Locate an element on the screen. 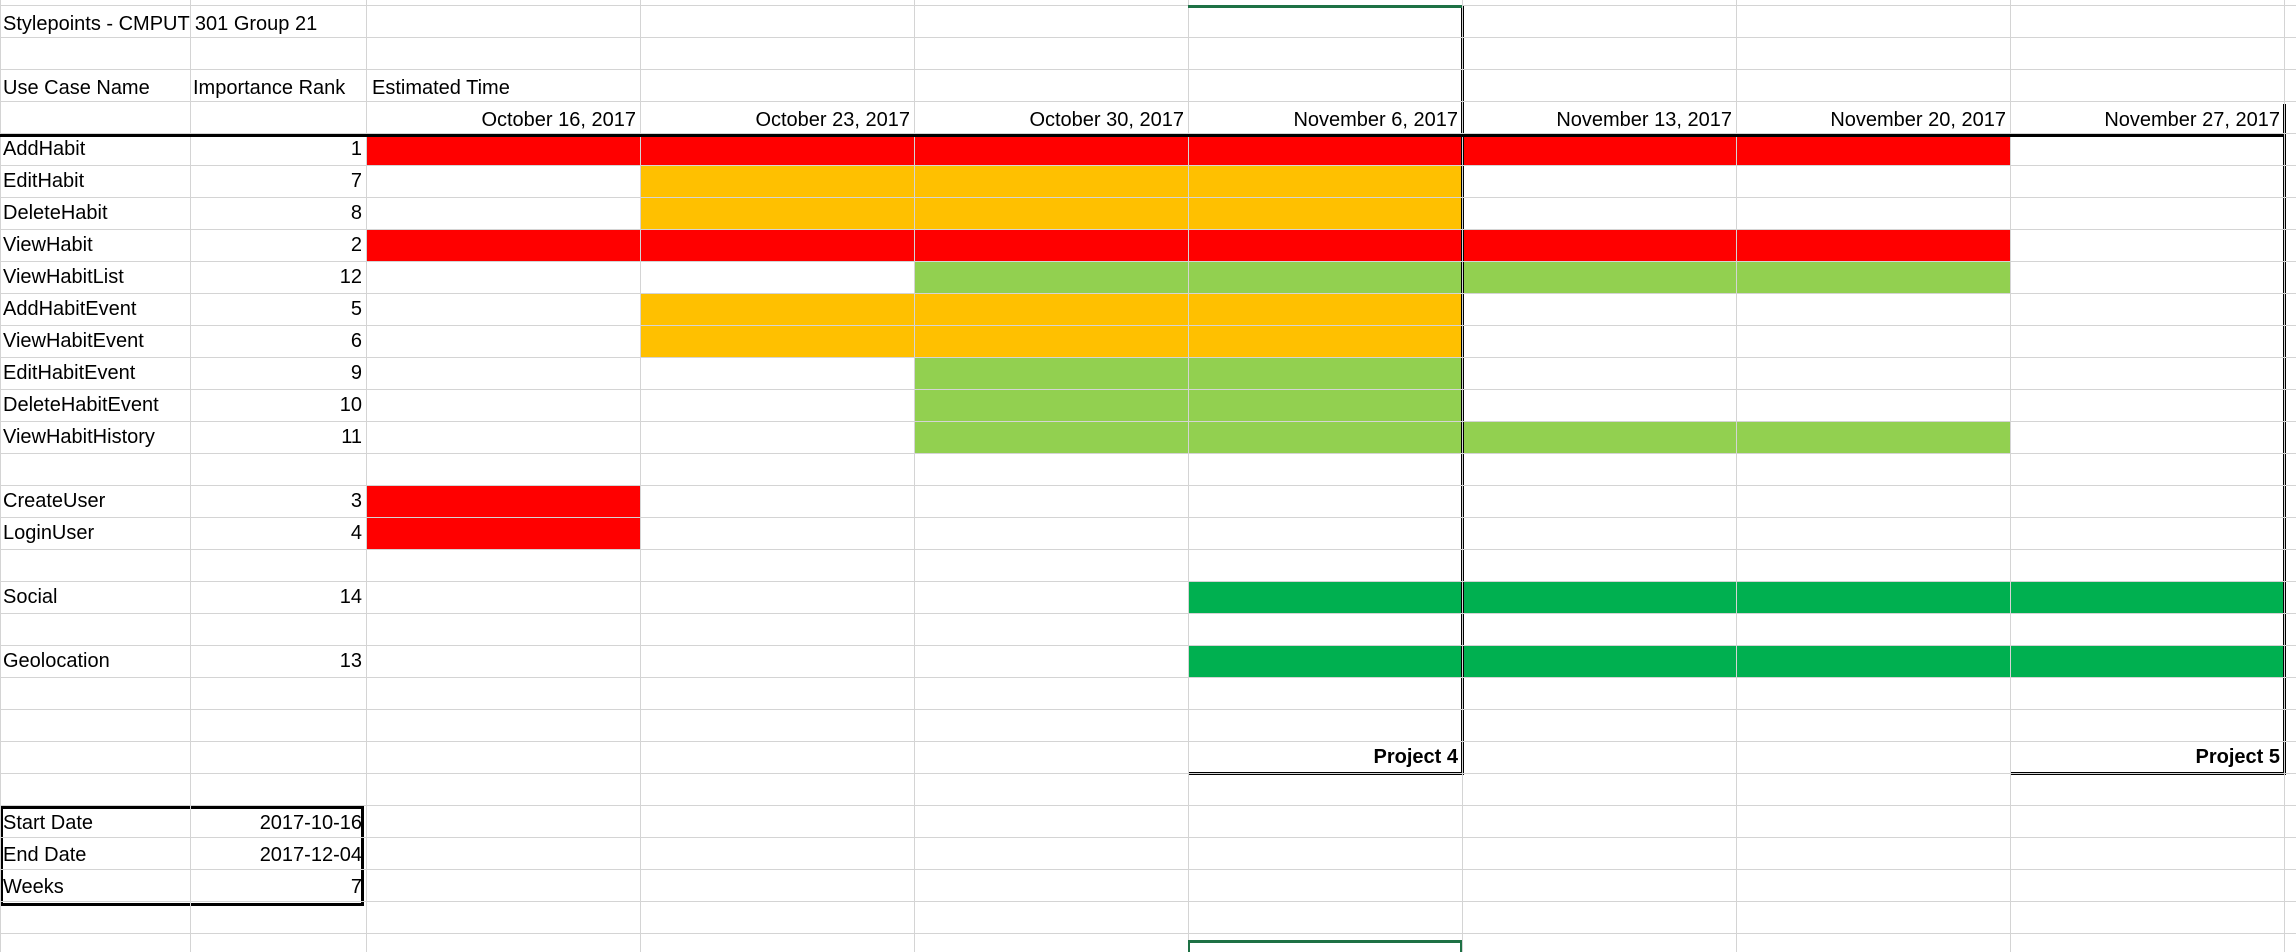 Image resolution: width=2296 pixels, height=952 pixels. task-name: CreateUser is located at coordinates (54, 501).